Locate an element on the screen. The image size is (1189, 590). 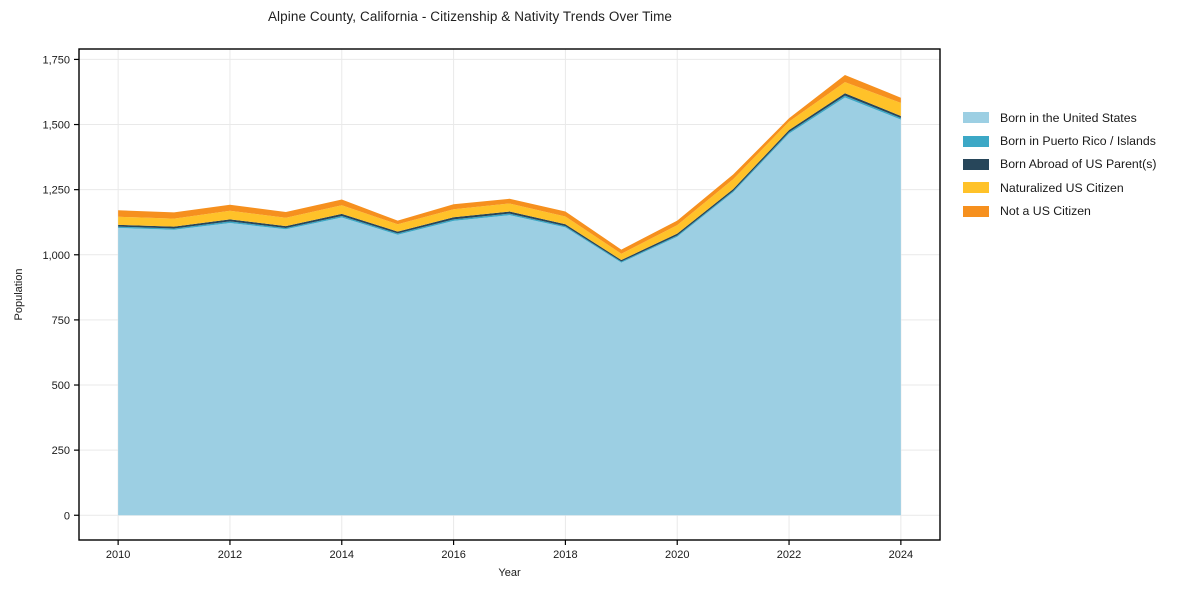
x-axis-title: Year is located at coordinates (509, 573).